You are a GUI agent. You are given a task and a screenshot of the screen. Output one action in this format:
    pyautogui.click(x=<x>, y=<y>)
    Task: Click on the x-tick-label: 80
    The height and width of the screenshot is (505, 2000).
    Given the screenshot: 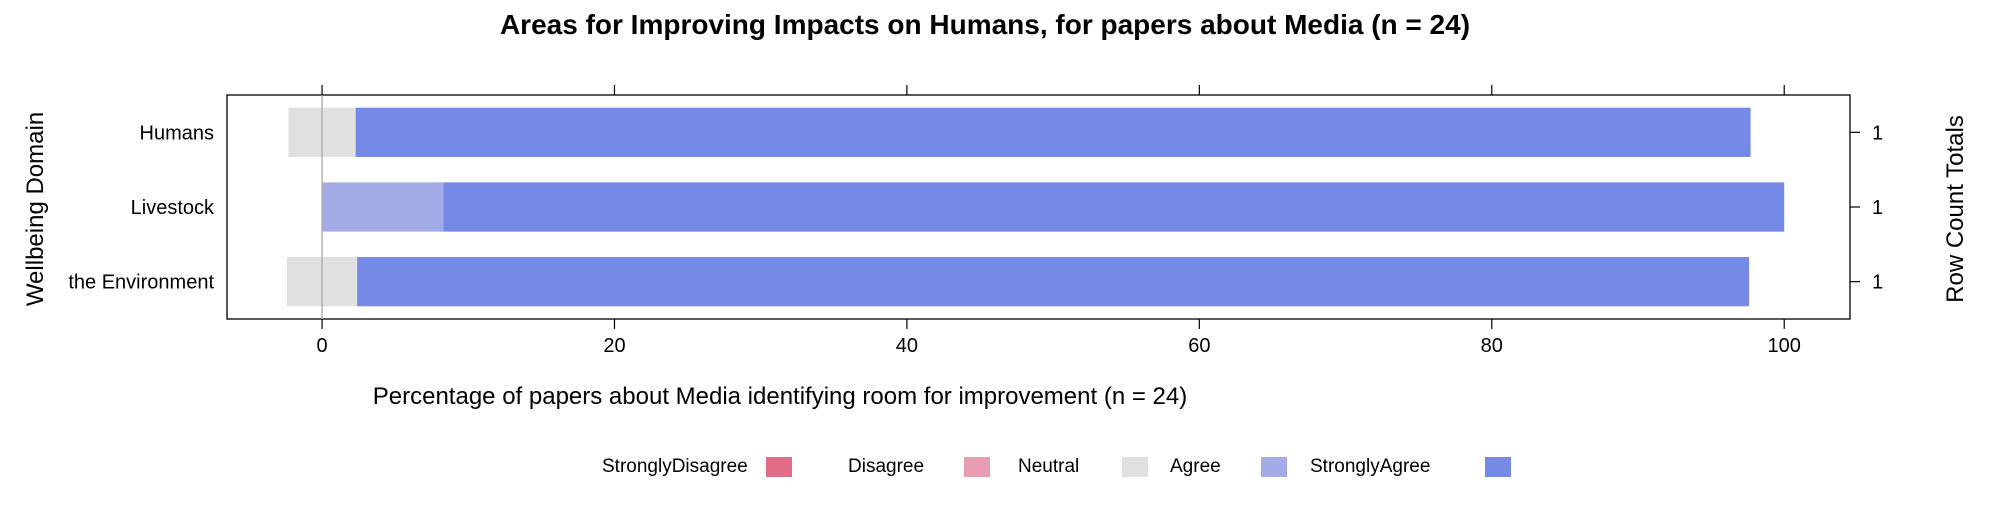 What is the action you would take?
    pyautogui.click(x=1492, y=346)
    